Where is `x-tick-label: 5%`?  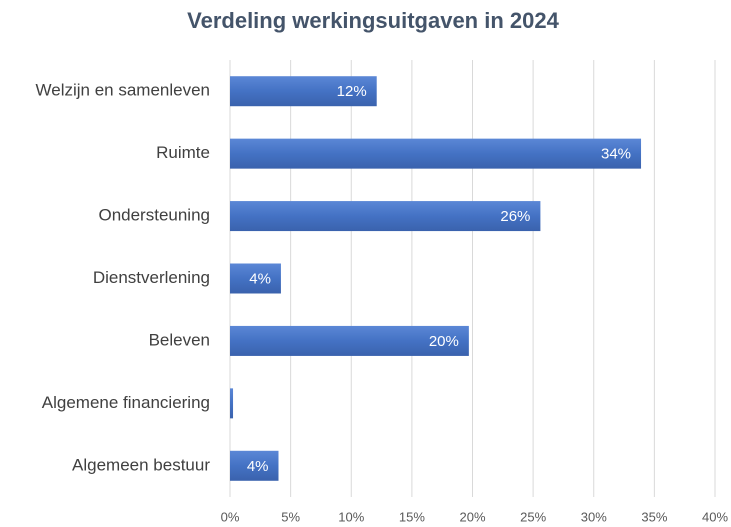 x-tick-label: 5% is located at coordinates (290, 516).